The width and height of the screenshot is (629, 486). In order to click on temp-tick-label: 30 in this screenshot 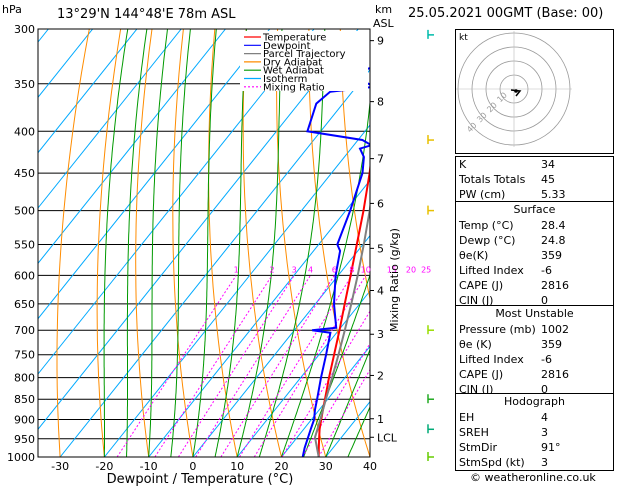, I will do `click(326, 466)`.